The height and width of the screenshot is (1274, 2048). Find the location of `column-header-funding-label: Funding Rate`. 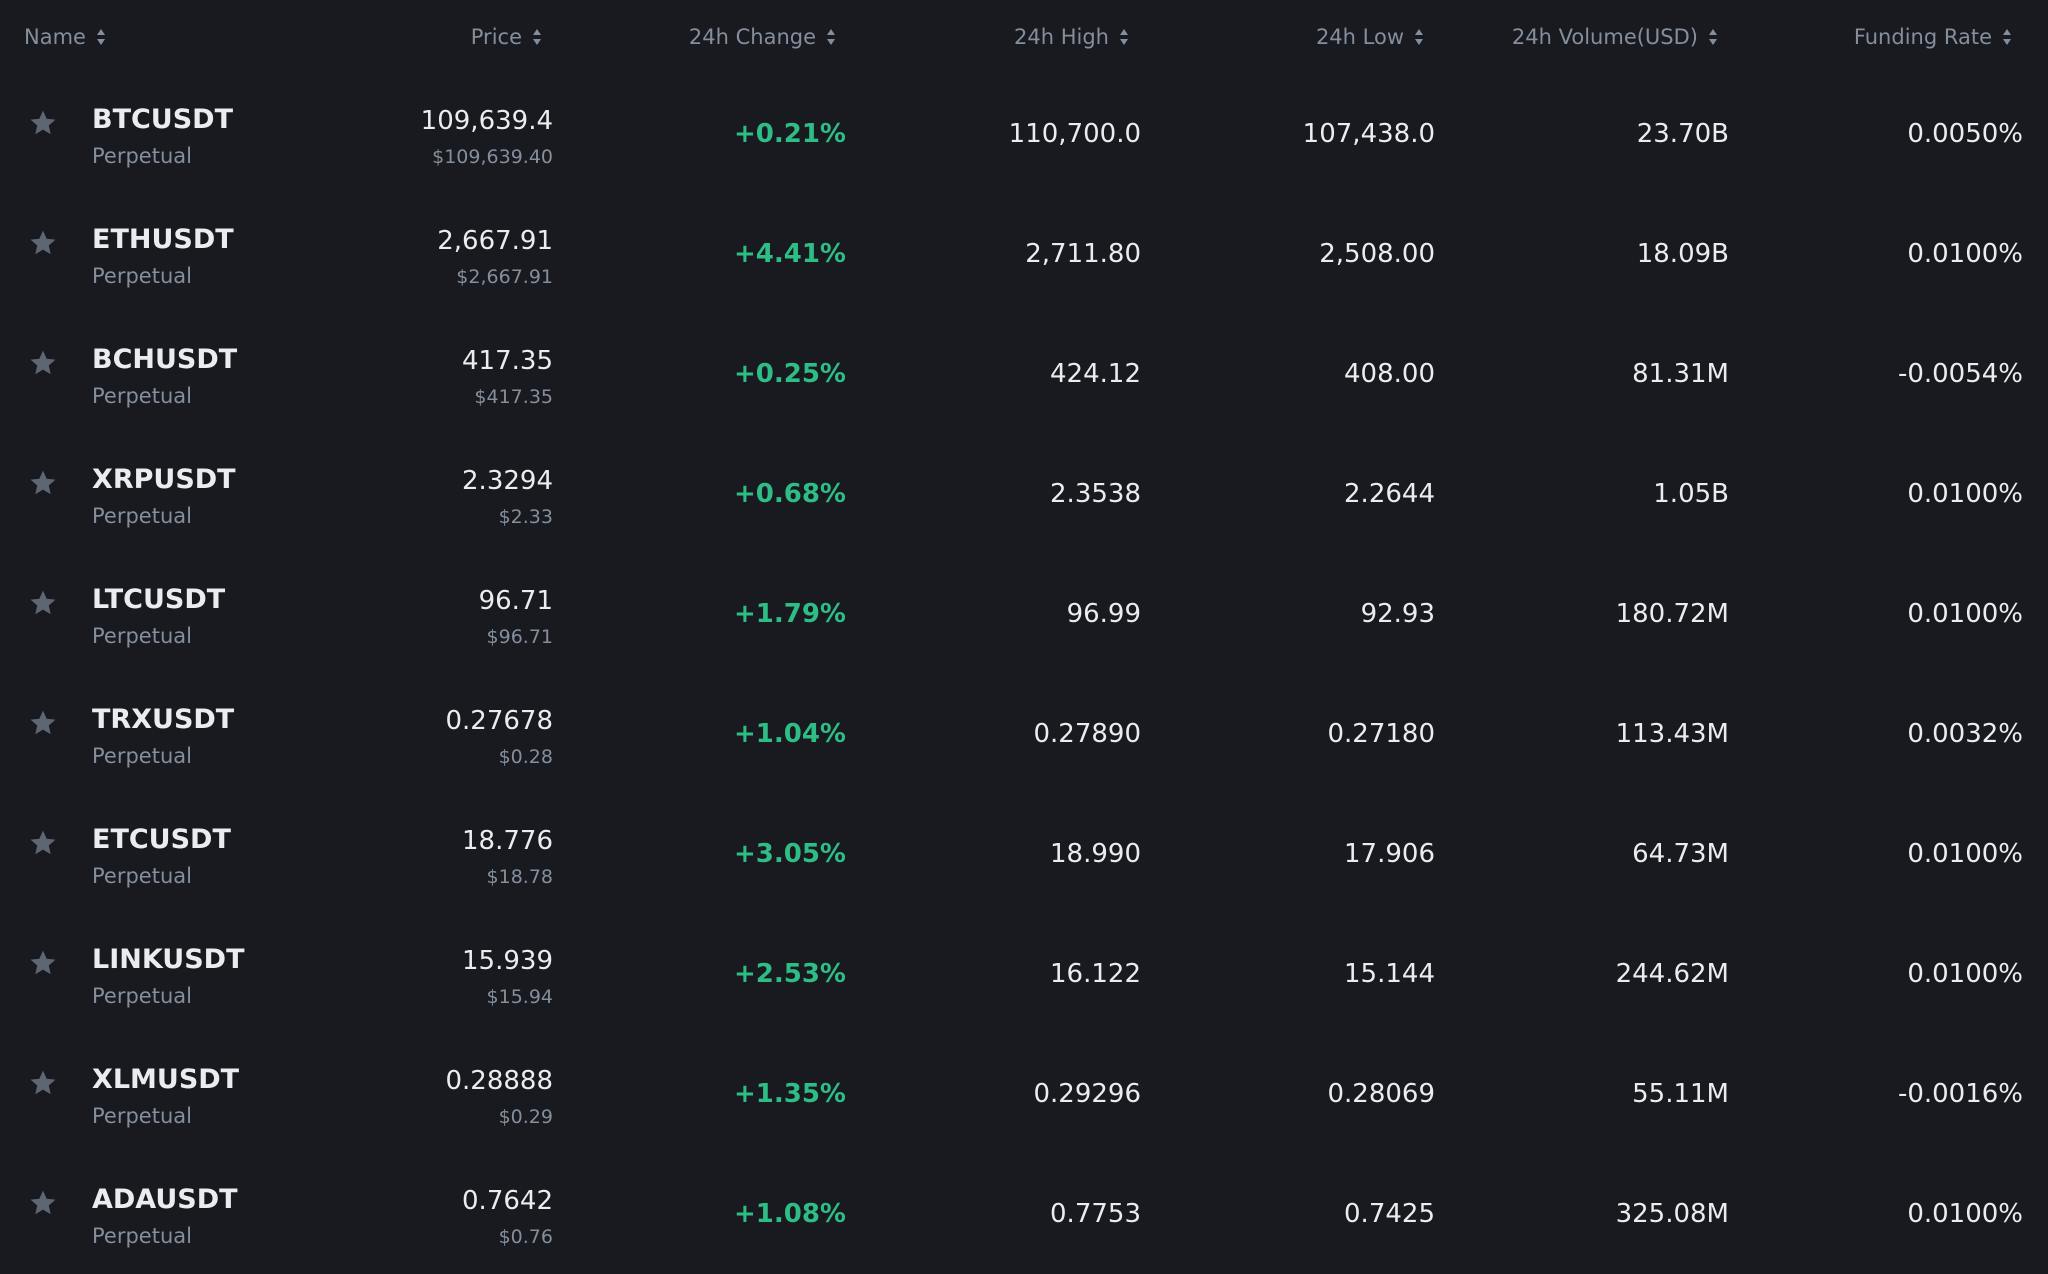

column-header-funding-label: Funding Rate is located at coordinates (1922, 37).